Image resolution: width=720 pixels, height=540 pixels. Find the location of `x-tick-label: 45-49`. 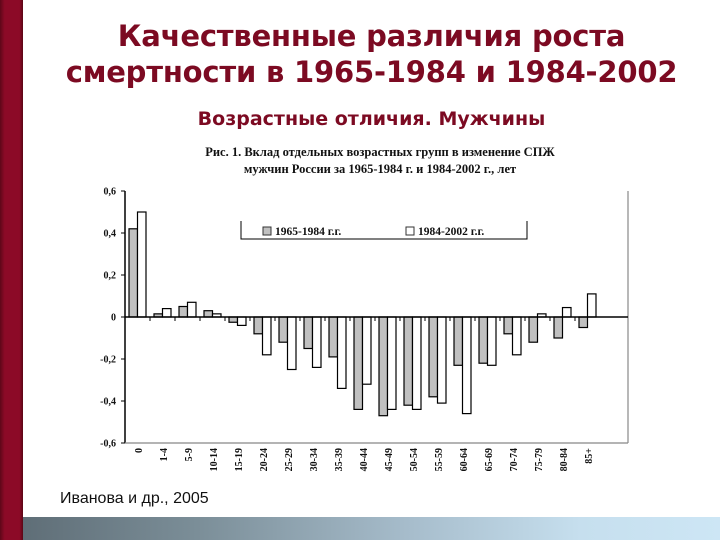

x-tick-label: 45-49 is located at coordinates (389, 459).